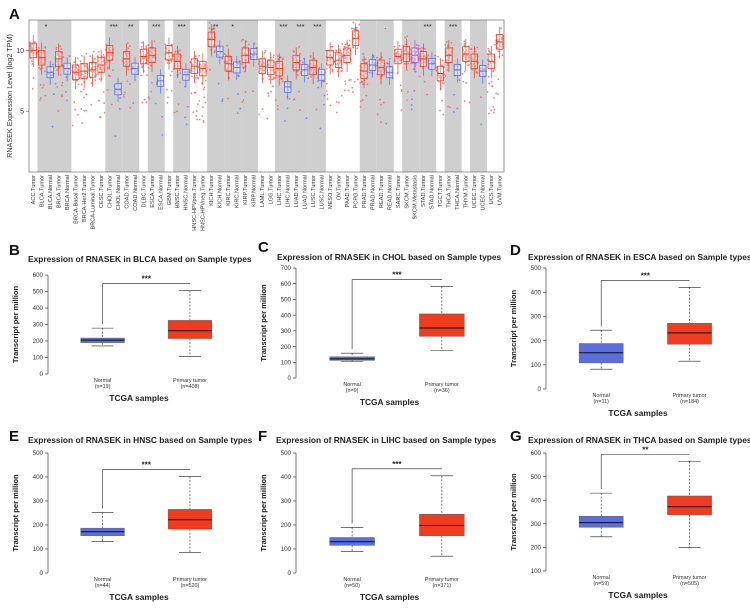  I want to click on panel-letter-b: B, so click(14, 250).